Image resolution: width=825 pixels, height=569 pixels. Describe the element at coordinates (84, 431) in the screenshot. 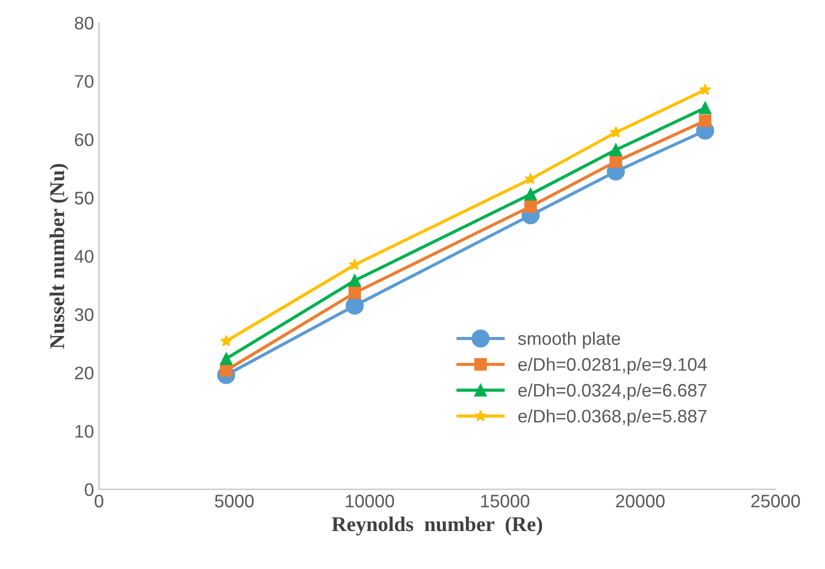

I see `y-tick-label: 10` at that location.